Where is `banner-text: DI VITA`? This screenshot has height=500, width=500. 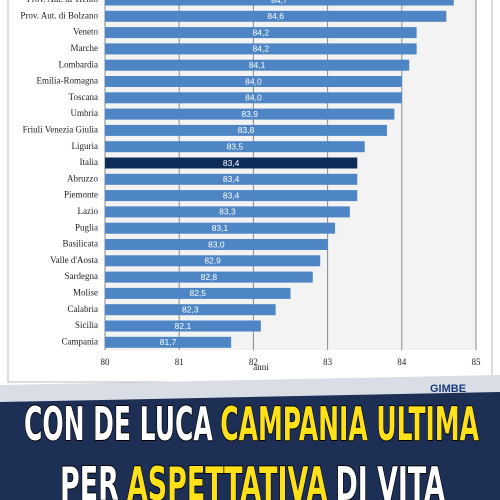
banner-text: DI VITA is located at coordinates (390, 478).